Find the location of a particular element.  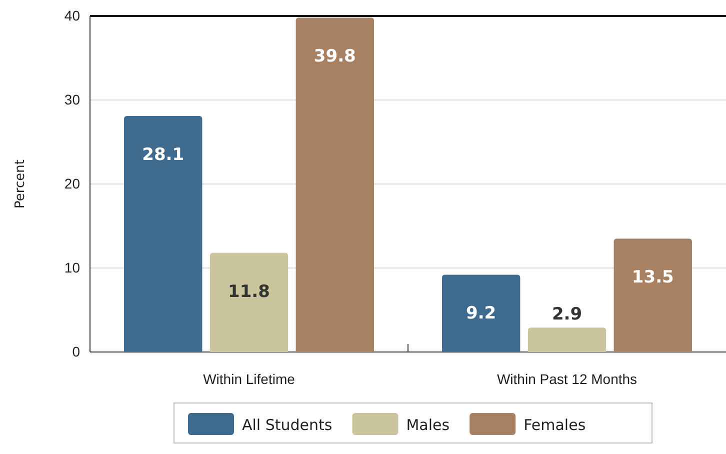

y-tick-label: 20 is located at coordinates (72, 183).